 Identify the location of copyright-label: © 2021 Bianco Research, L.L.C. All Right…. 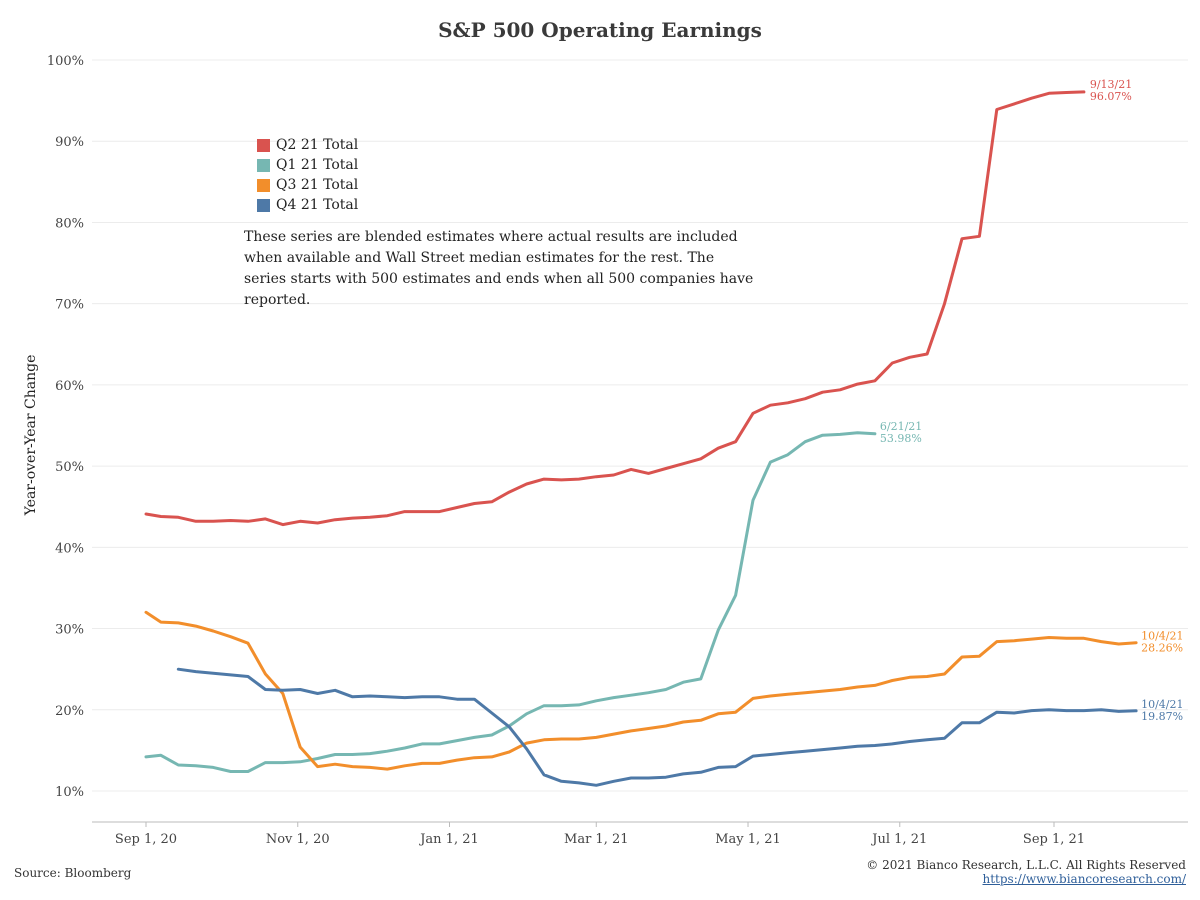
(1026, 865).